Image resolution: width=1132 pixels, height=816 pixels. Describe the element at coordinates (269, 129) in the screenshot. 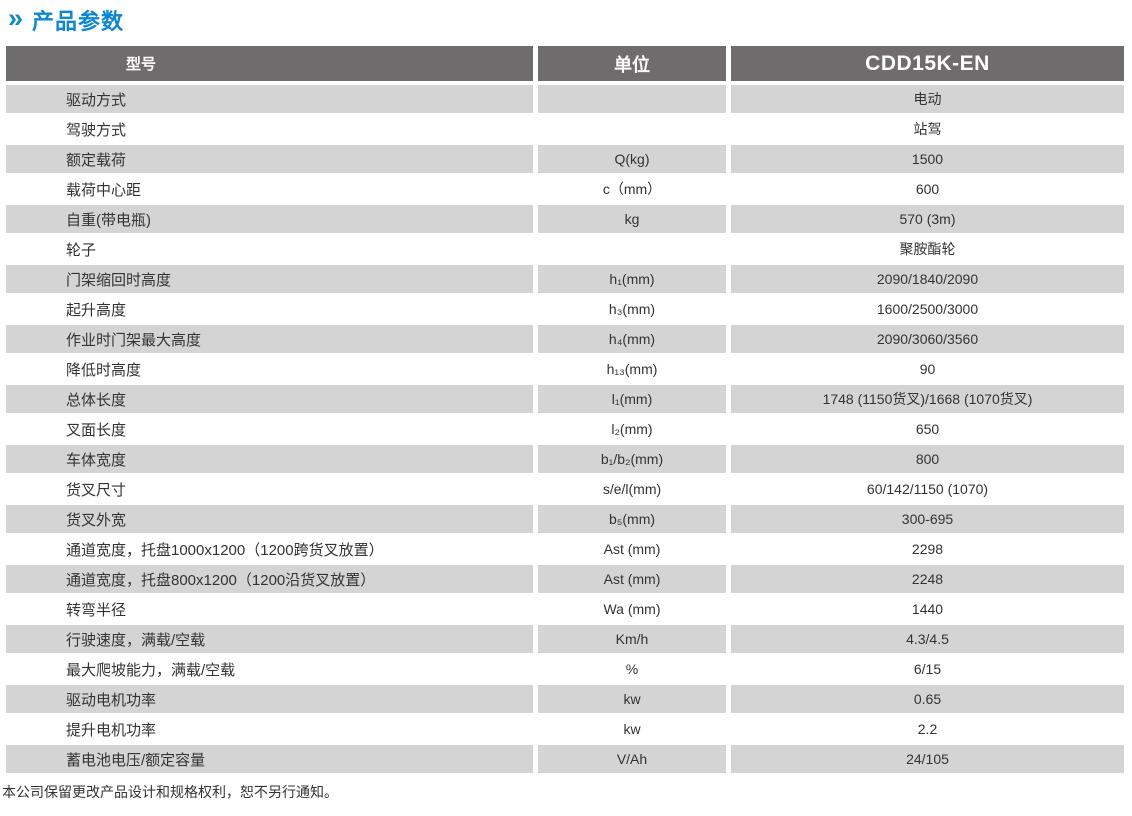

I see `row-label: 驾驶方式` at that location.